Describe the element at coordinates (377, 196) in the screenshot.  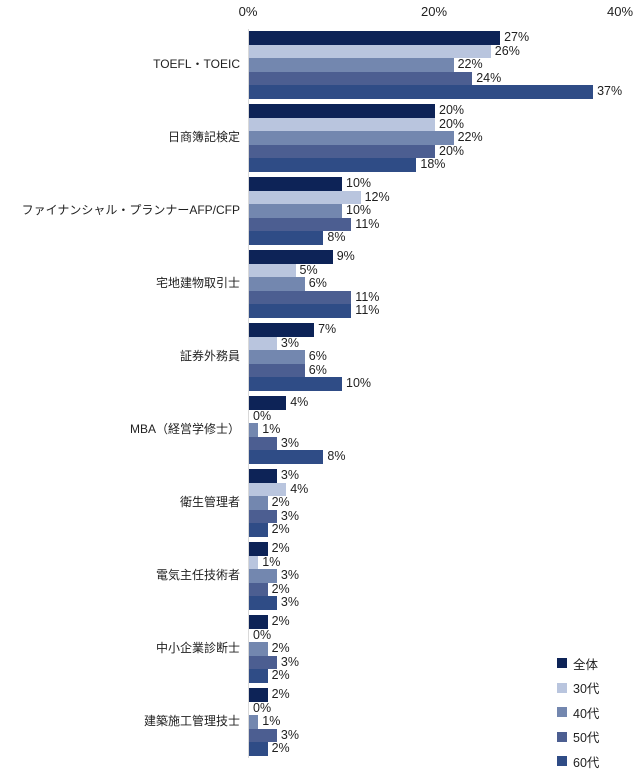
I see `value-label: 12%` at that location.